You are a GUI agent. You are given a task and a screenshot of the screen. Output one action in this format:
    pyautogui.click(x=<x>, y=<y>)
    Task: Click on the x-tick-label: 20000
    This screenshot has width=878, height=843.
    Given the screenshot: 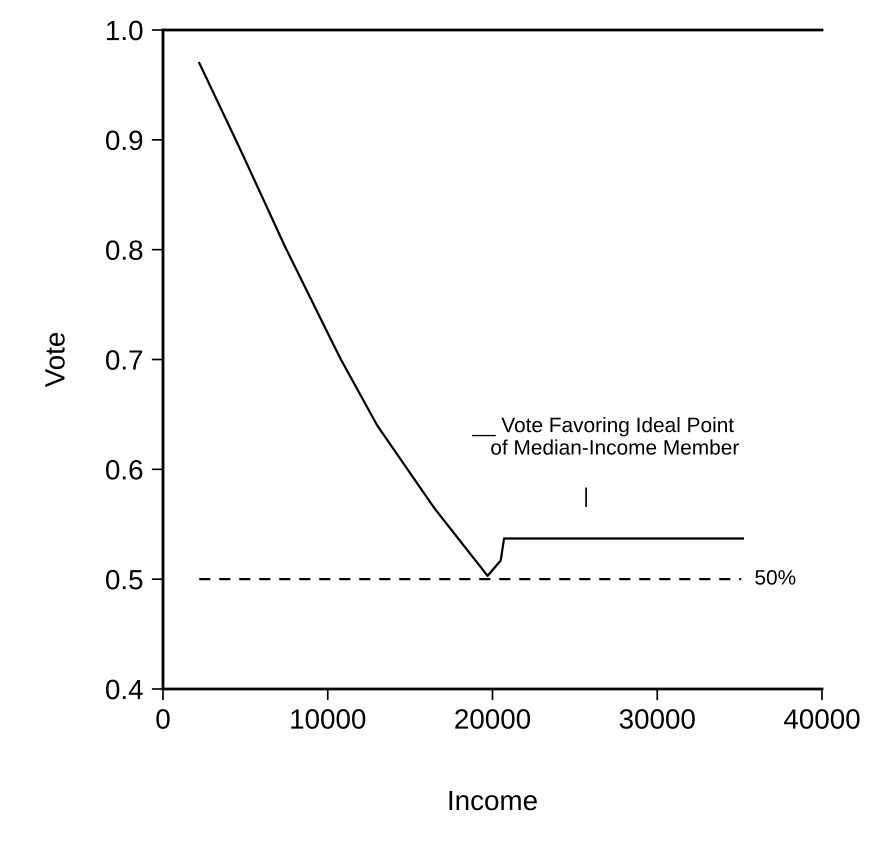 What is the action you would take?
    pyautogui.click(x=492, y=719)
    